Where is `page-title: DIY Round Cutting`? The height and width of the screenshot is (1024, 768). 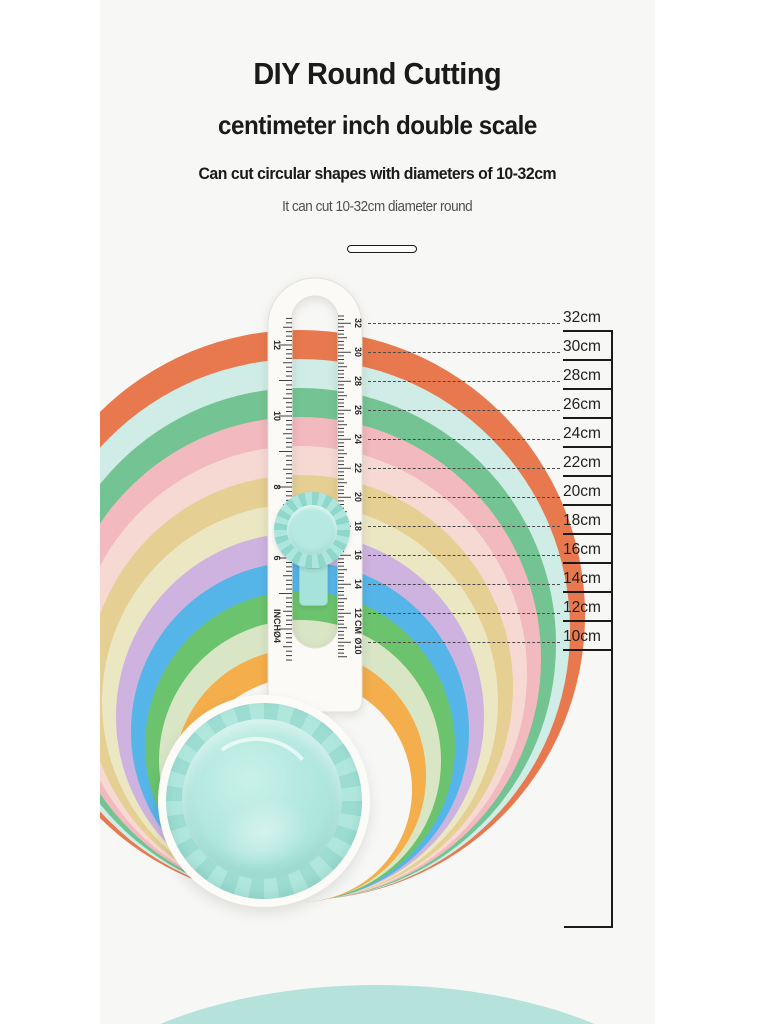
page-title: DIY Round Cutting is located at coordinates (377, 73).